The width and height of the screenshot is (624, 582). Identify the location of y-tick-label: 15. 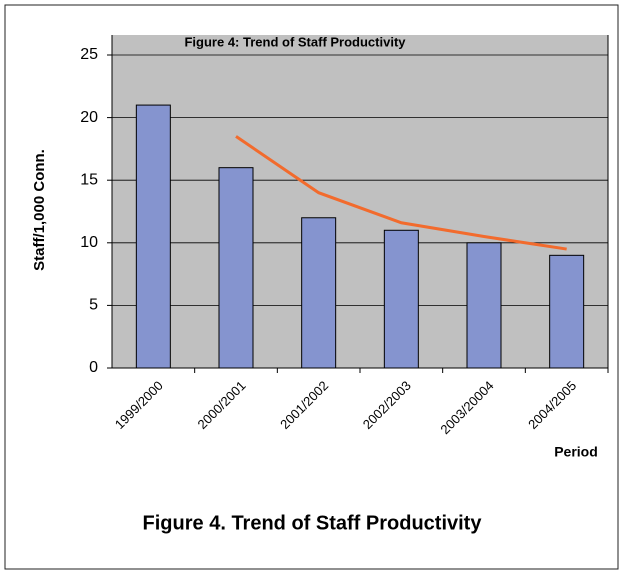
(89, 179).